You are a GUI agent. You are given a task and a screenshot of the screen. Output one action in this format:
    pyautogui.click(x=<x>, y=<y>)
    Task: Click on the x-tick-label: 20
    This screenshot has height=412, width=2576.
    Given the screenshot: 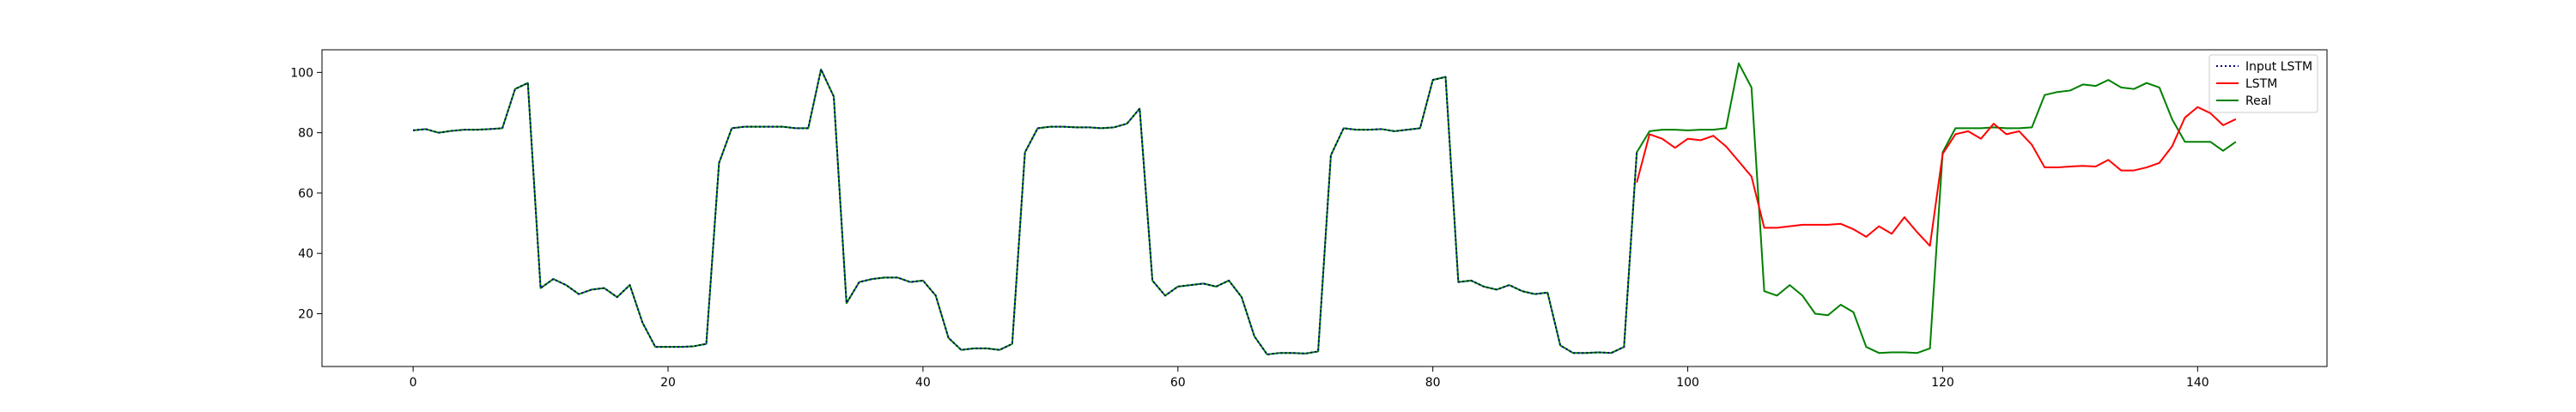 What is the action you would take?
    pyautogui.click(x=668, y=383)
    